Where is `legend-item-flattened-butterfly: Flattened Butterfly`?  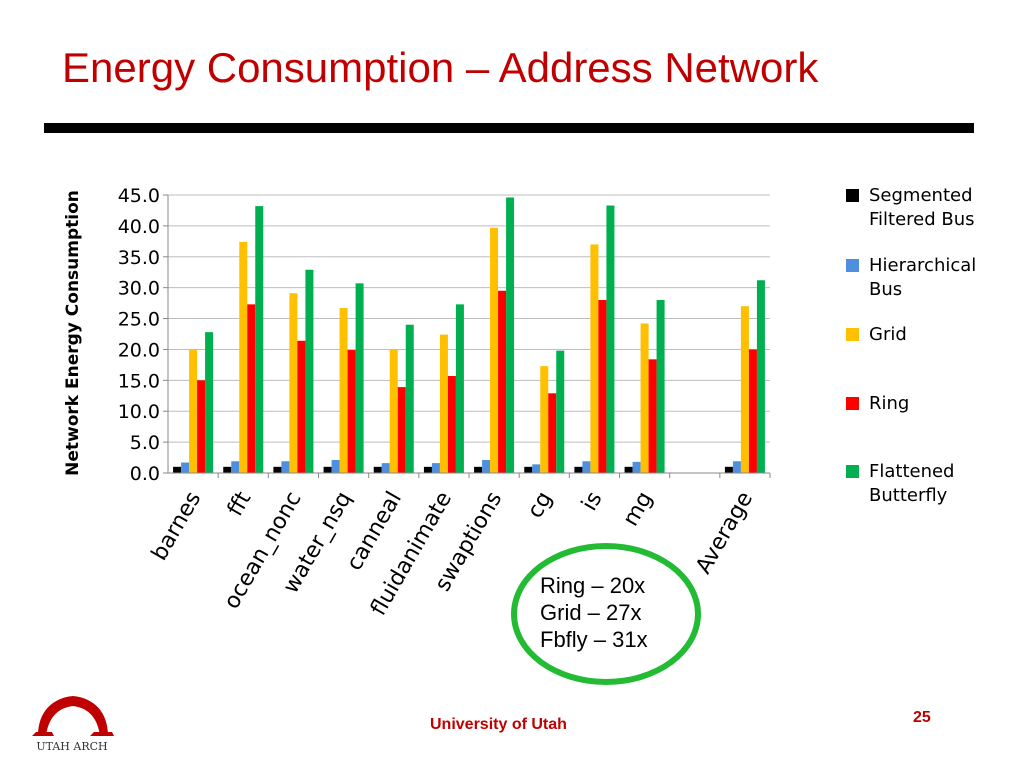 legend-item-flattened-butterfly: Flattened Butterfly is located at coordinates (927, 484).